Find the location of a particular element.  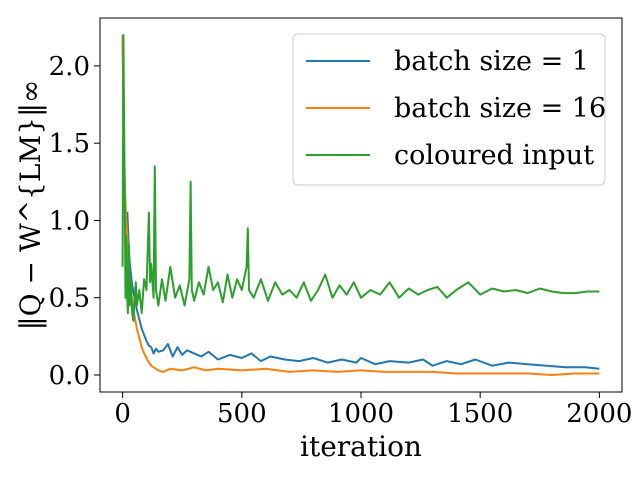

legend-label-3: coloured input is located at coordinates (494, 155).